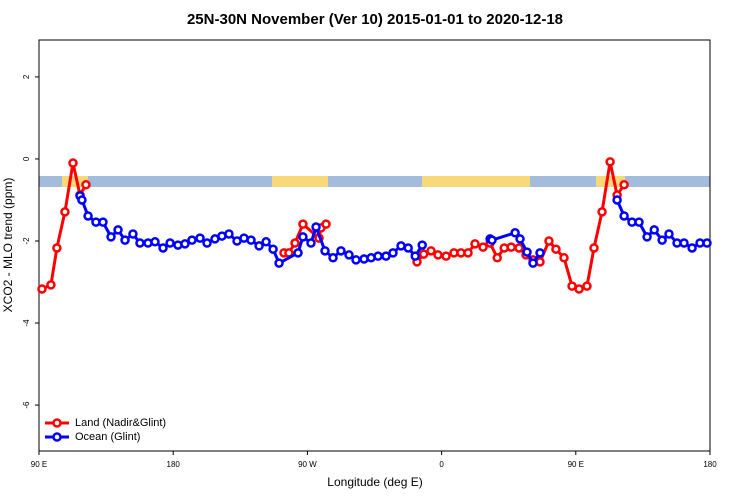 The width and height of the screenshot is (750, 500). I want to click on y-tick-label: -6, so click(26, 405).